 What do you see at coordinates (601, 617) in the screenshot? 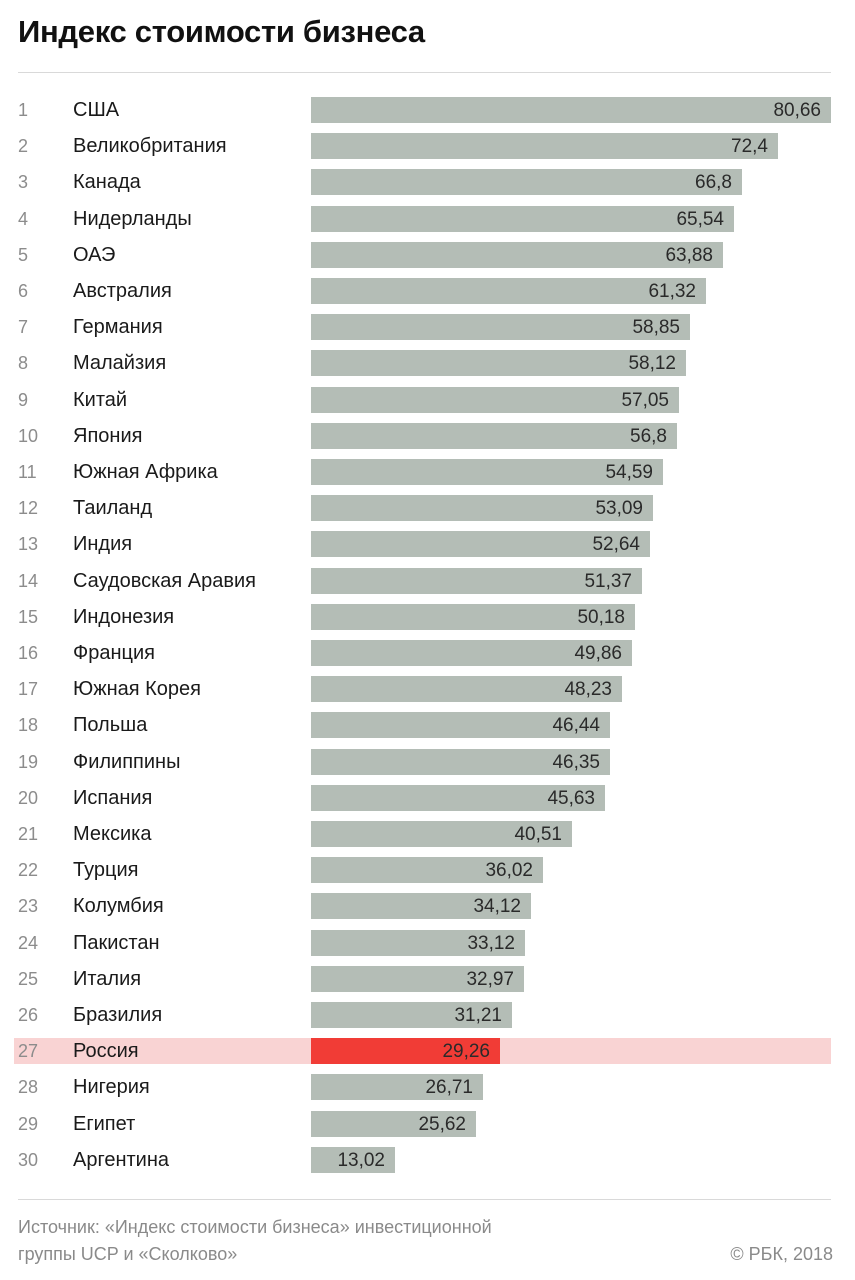
I see `value-label: 50,18` at bounding box center [601, 617].